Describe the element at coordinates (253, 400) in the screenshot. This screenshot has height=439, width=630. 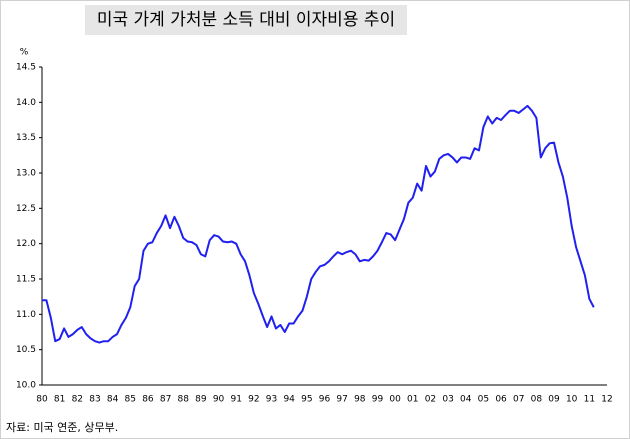
I see `x-tick-label: 92` at that location.